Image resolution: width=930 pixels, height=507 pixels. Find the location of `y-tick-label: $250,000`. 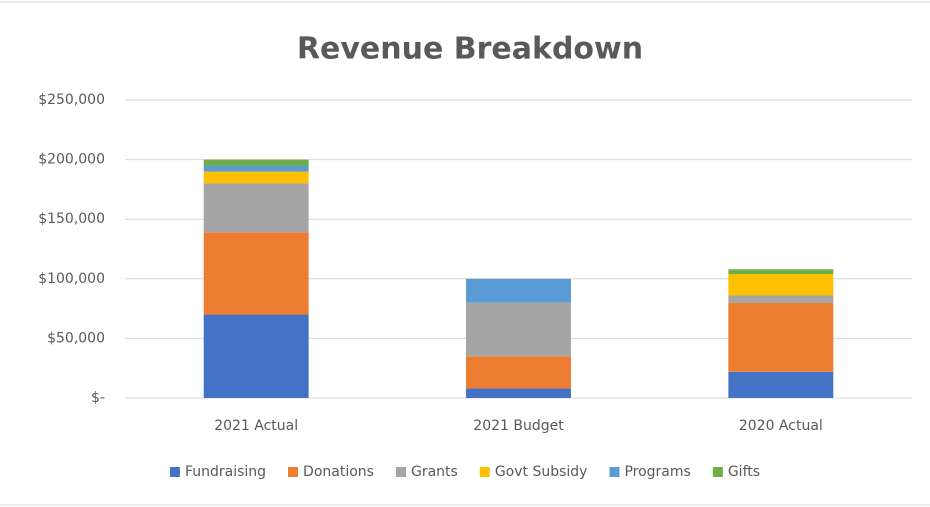

y-tick-label: $250,000 is located at coordinates (71, 100).